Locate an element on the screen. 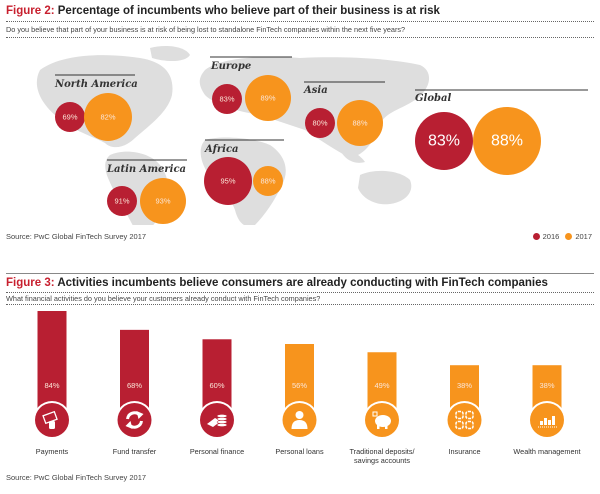 This screenshot has height=494, width=600. bubble-label-2016: 80% is located at coordinates (319, 123).